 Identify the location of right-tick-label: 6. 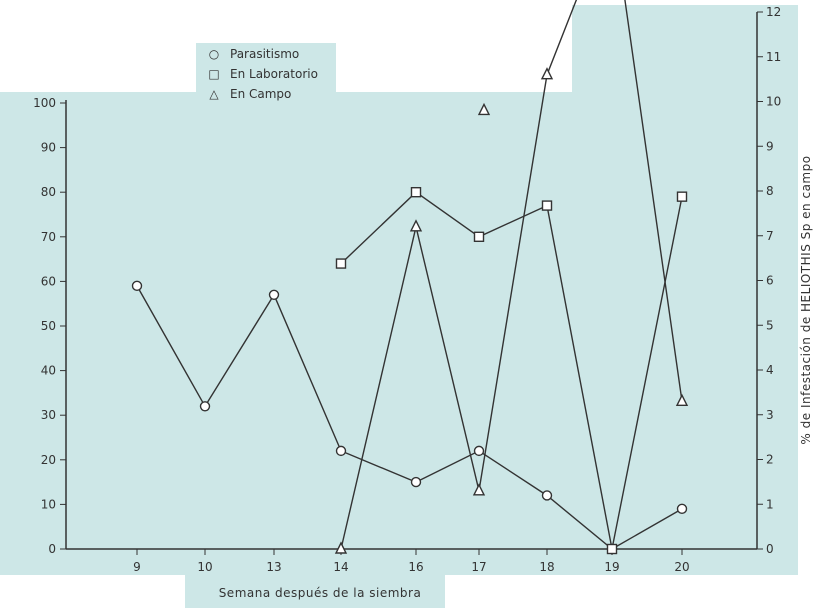
(770, 281).